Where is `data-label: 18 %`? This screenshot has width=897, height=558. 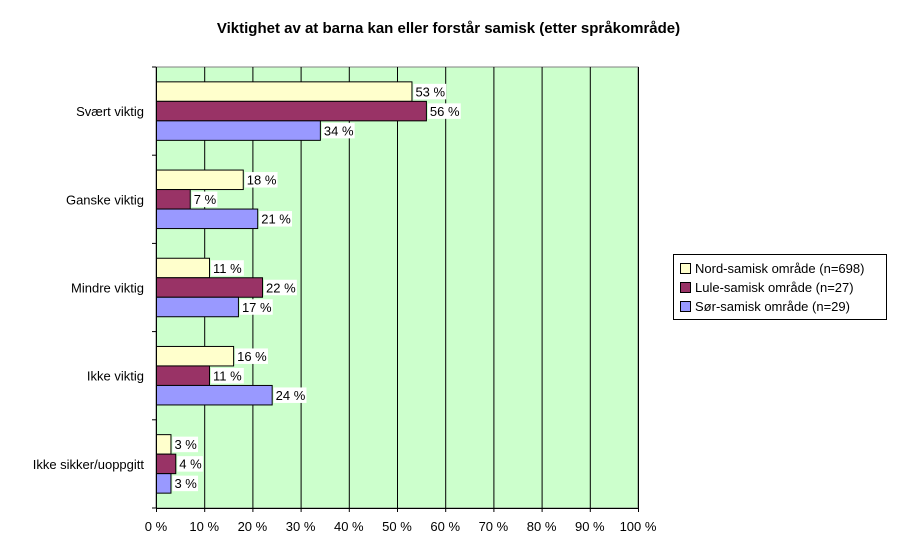
data-label: 18 % is located at coordinates (262, 180).